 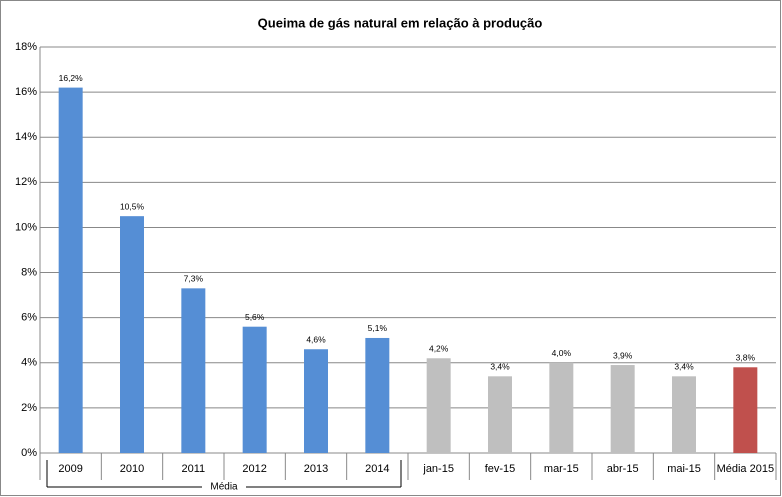 I want to click on y-tick-label: 8%, so click(x=29, y=272).